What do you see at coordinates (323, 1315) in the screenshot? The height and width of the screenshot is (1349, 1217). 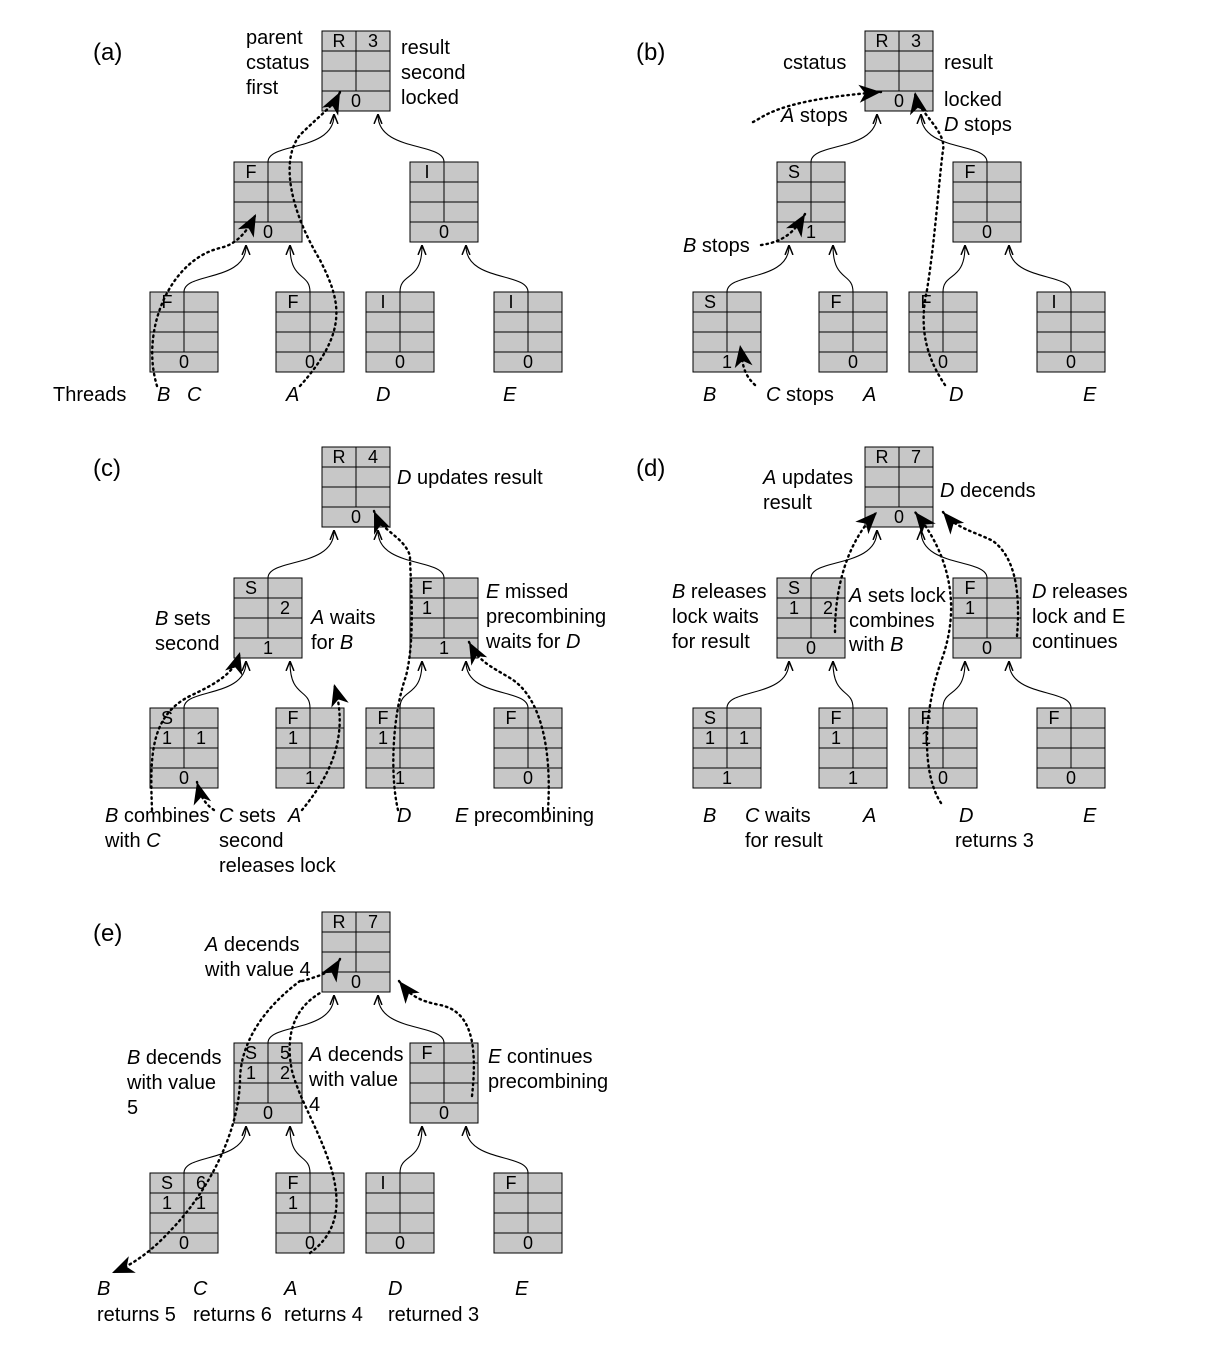 I see `label-text: returns 4` at bounding box center [323, 1315].